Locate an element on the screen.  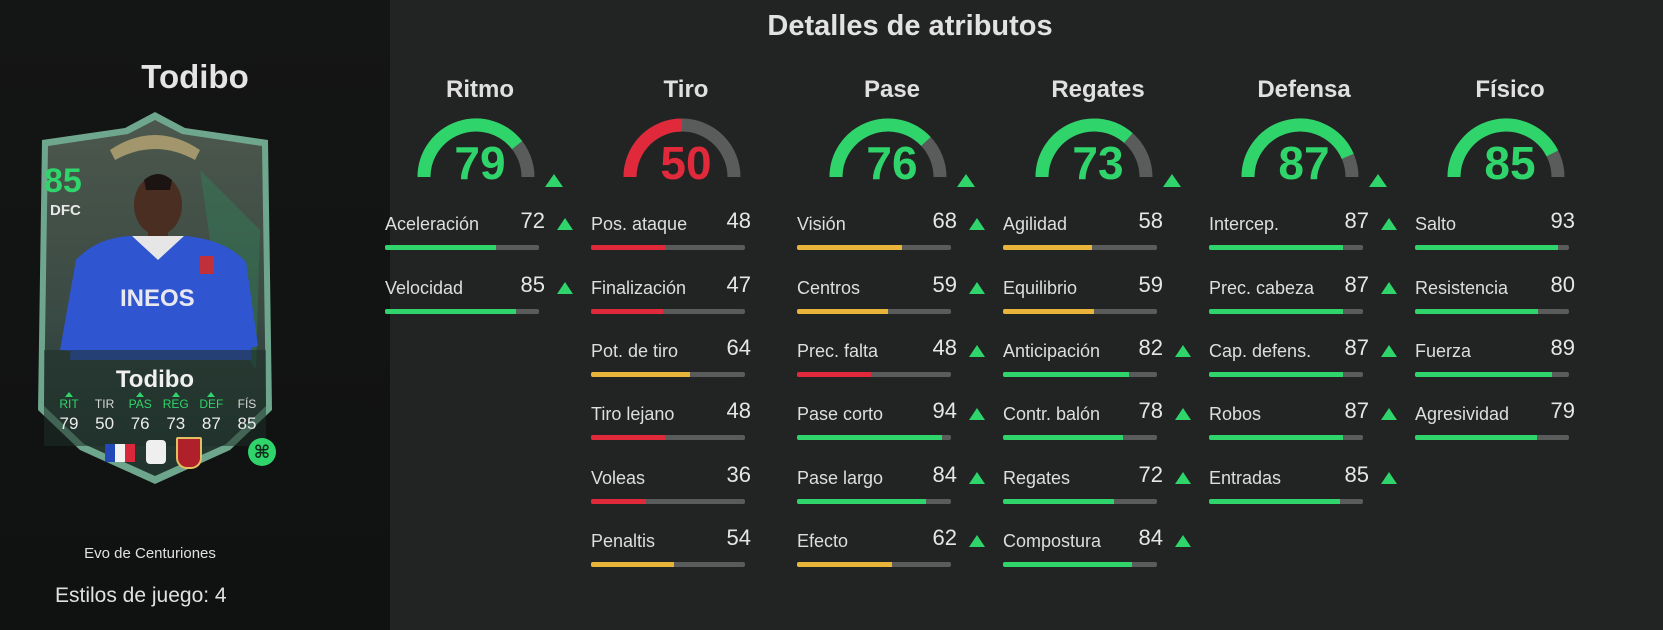
attribute-value: 84 is located at coordinates (944, 474).